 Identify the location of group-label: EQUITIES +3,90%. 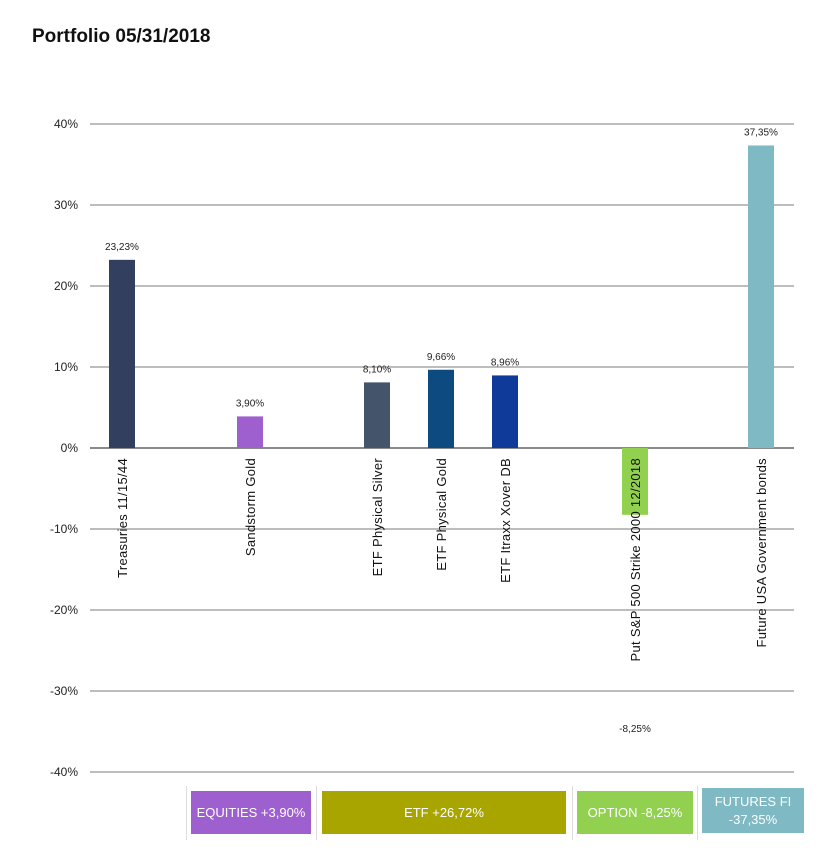
(251, 812).